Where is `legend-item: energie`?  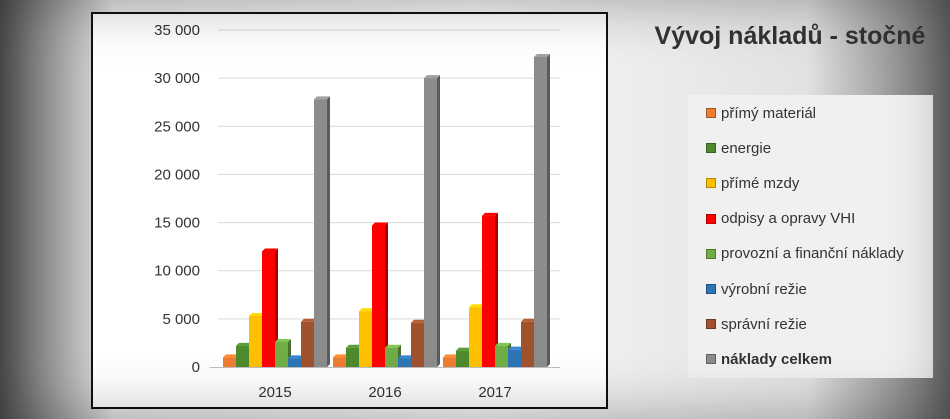
legend-item: energie is located at coordinates (738, 148).